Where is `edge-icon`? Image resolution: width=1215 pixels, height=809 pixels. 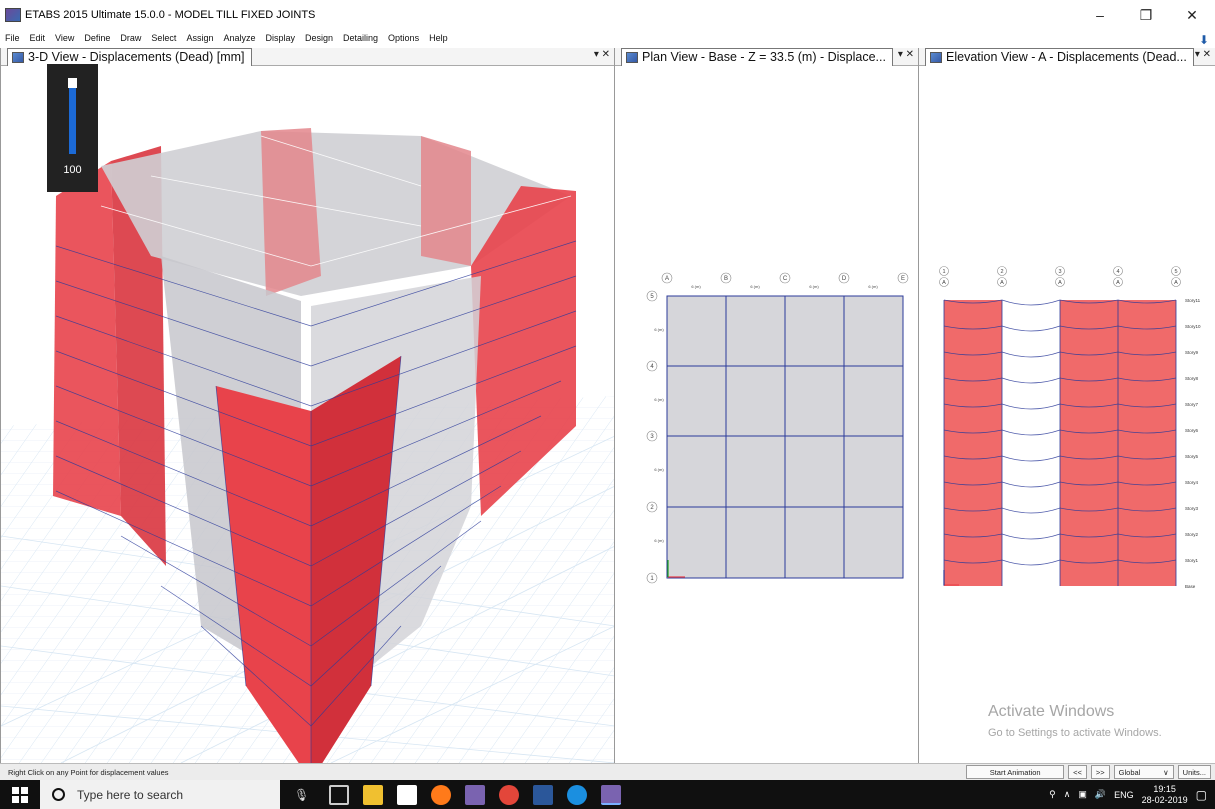 edge-icon is located at coordinates (577, 794).